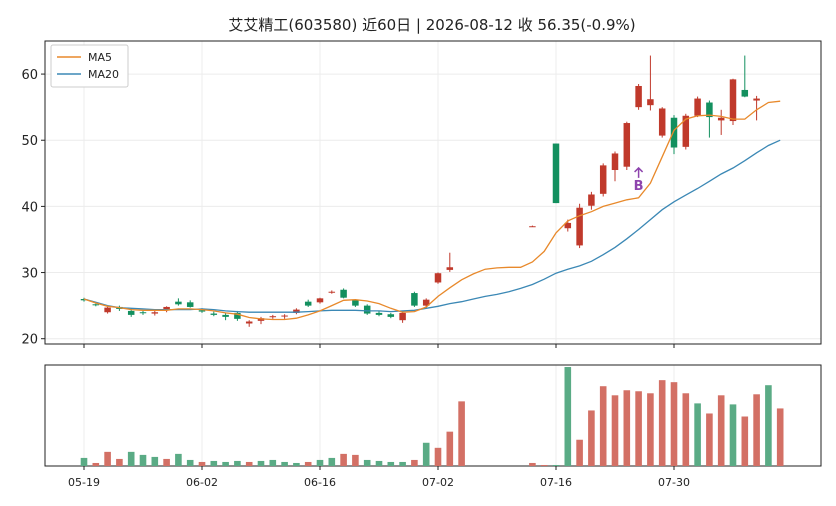  What do you see at coordinates (100, 57) in the screenshot?
I see `legend-label-0: MA5` at bounding box center [100, 57].